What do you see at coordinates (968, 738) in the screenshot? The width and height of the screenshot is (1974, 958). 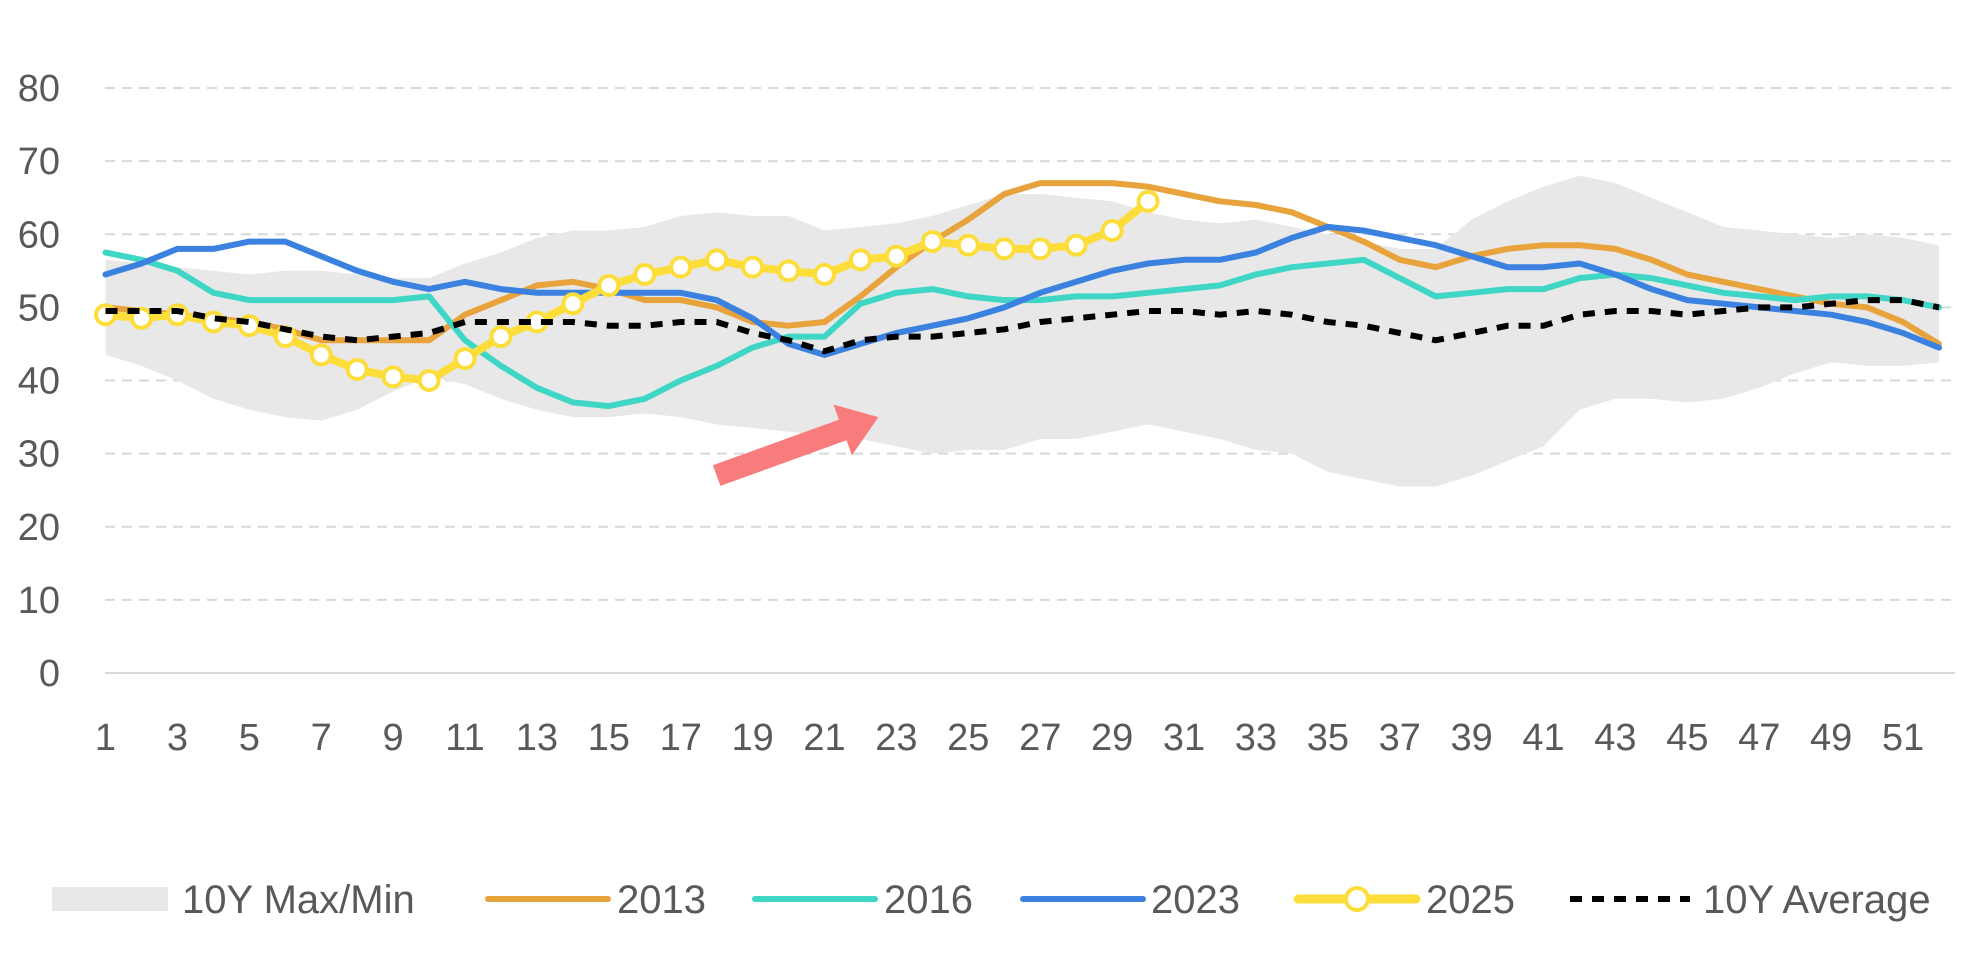 I see `x-tick-label: 25` at bounding box center [968, 738].